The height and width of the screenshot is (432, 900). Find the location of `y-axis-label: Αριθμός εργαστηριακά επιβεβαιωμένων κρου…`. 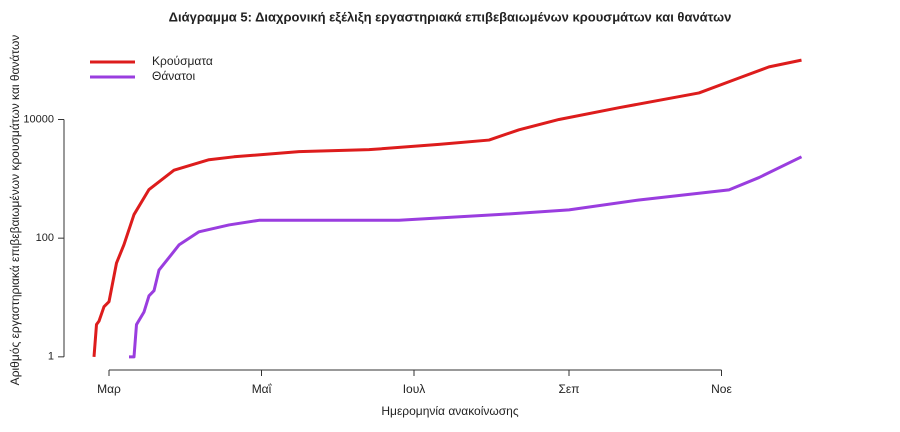

y-axis-label: Αριθμός εργαστηριακά επιβεβαιωμένων κρου… is located at coordinates (15, 210).